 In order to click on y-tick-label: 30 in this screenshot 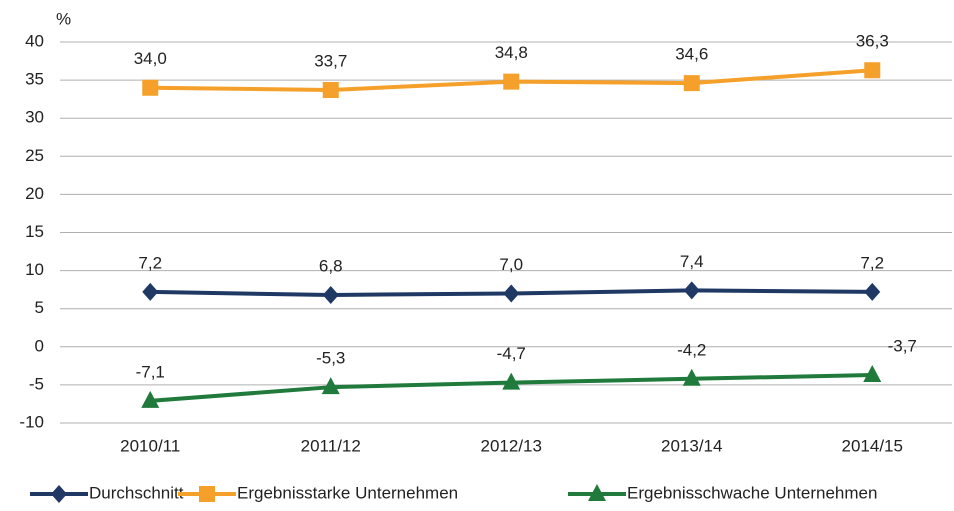, I will do `click(34, 117)`.